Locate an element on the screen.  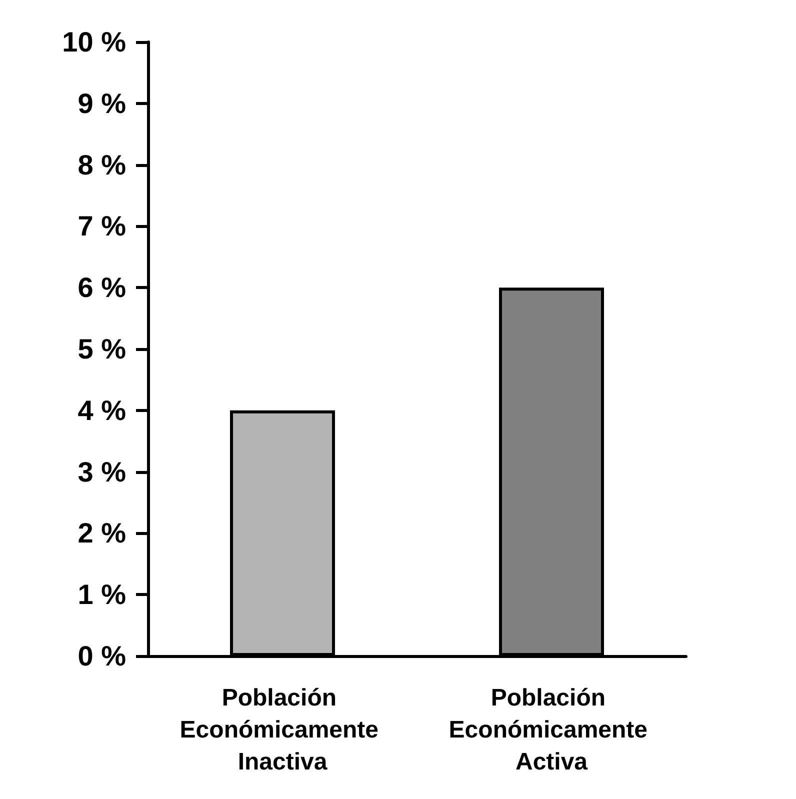
y-tick-label: 2 % is located at coordinates (102, 533).